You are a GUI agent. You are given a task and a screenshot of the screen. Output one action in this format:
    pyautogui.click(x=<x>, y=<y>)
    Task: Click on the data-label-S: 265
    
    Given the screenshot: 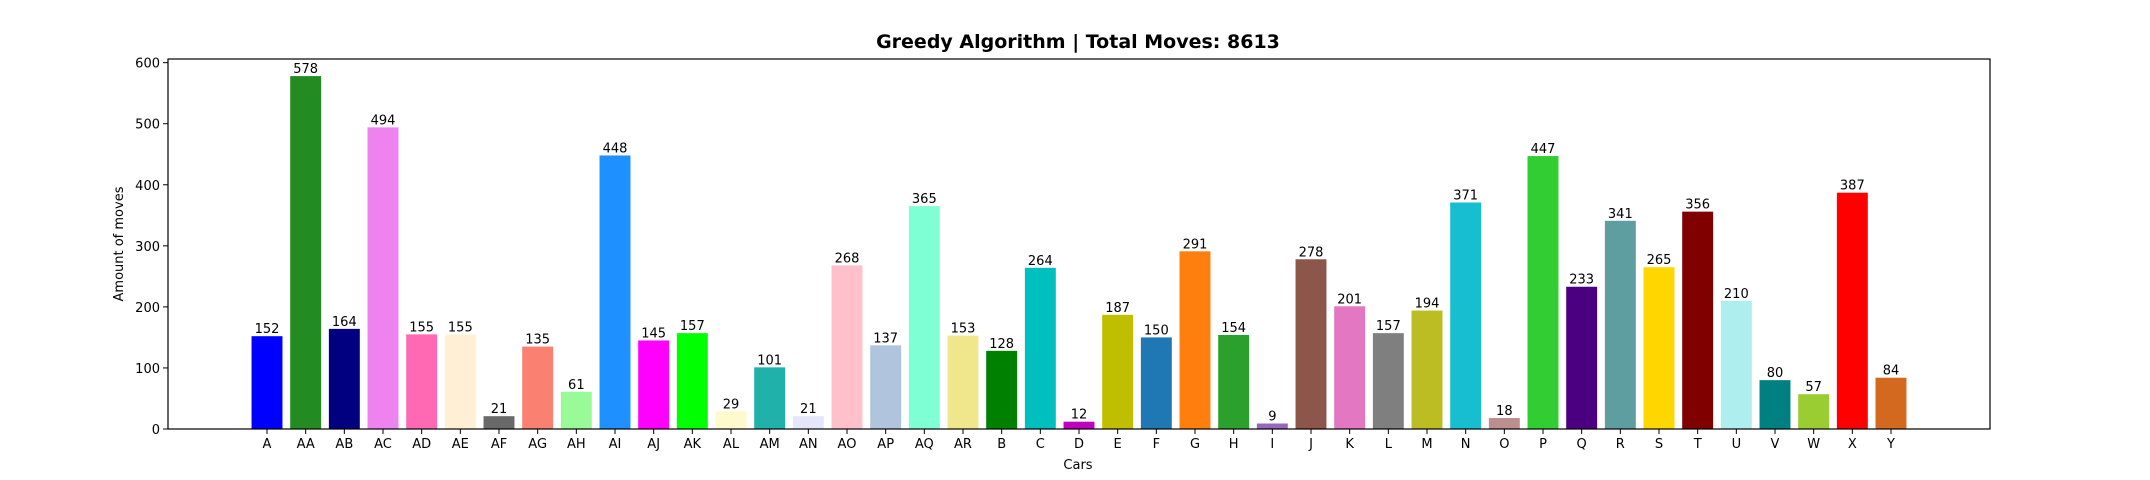 What is the action you would take?
    pyautogui.click(x=1659, y=260)
    